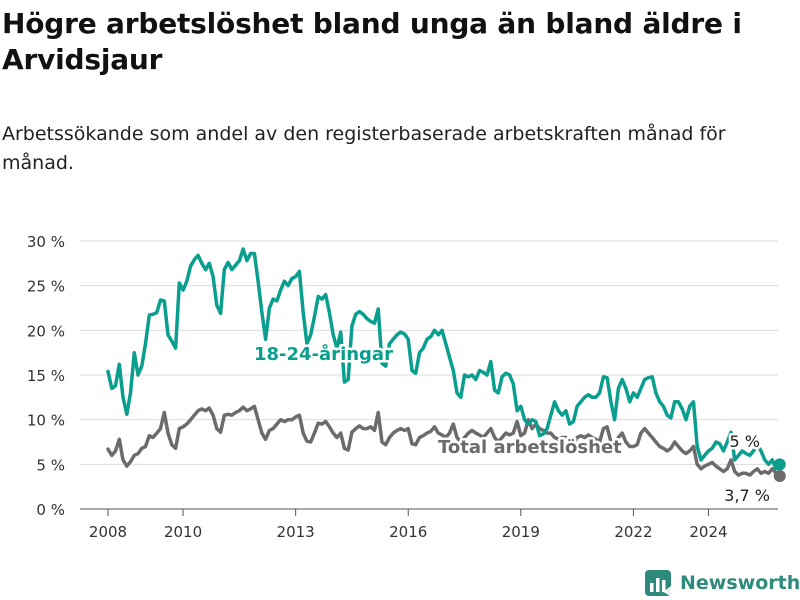 The width and height of the screenshot is (800, 600). I want to click on series-label-youth: 18-24-åringar, so click(323, 354).